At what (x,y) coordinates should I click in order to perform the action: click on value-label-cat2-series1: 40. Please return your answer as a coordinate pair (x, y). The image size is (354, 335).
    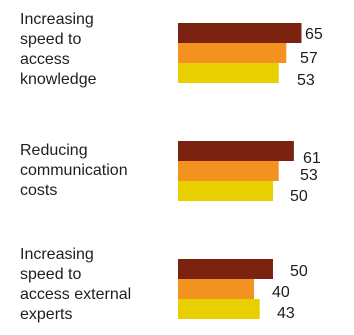
    Looking at the image, I should click on (281, 292).